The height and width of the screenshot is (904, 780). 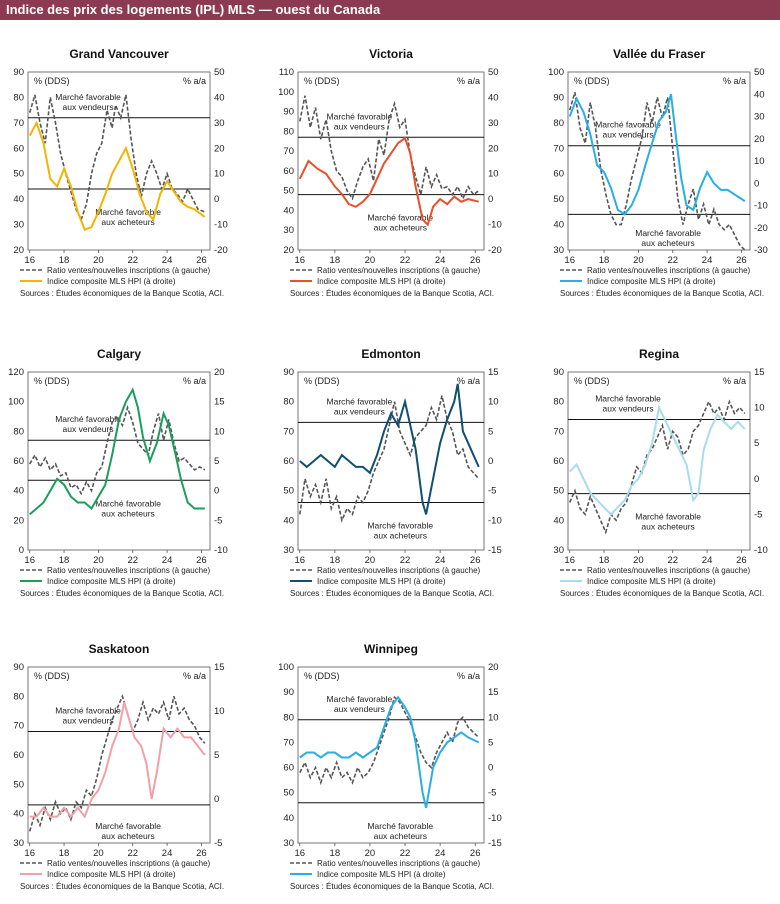 What do you see at coordinates (119, 54) in the screenshot?
I see `chart-title: Grand Vancouver` at bounding box center [119, 54].